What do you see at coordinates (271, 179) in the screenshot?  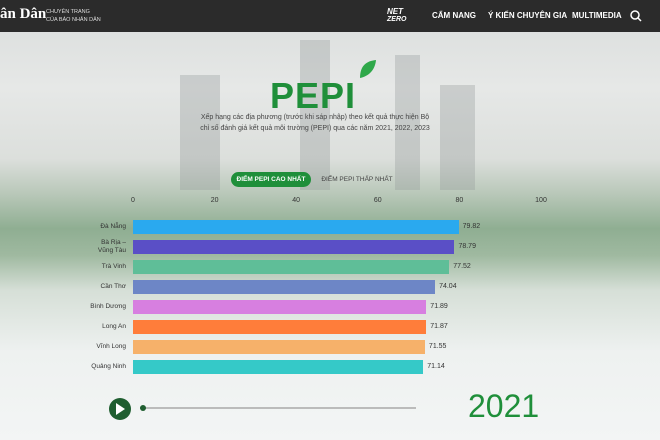 I see `tab-active: ĐIỂM PEPI CAO NHẤT` at bounding box center [271, 179].